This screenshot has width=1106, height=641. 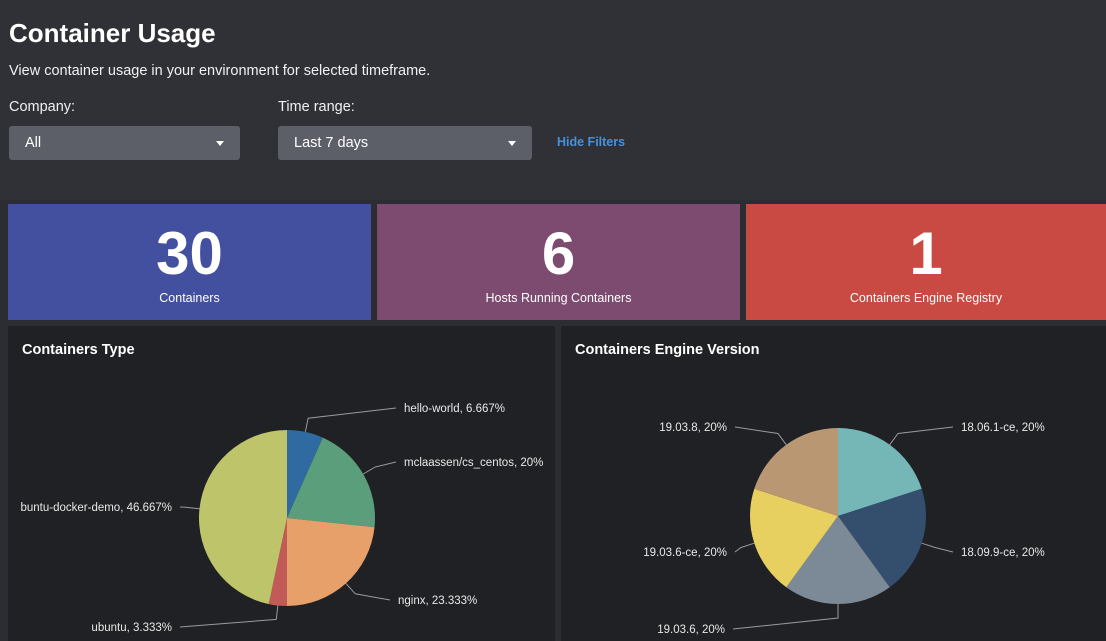 What do you see at coordinates (685, 553) in the screenshot?
I see `pie-label-19-03-6-ce-20: 19.03.6-ce, 20%` at bounding box center [685, 553].